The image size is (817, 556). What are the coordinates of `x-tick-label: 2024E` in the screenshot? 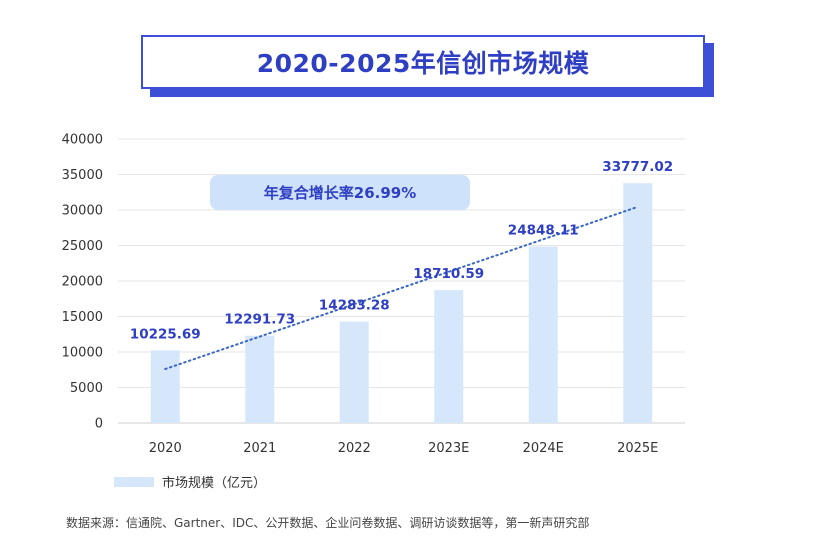 It's located at (543, 448).